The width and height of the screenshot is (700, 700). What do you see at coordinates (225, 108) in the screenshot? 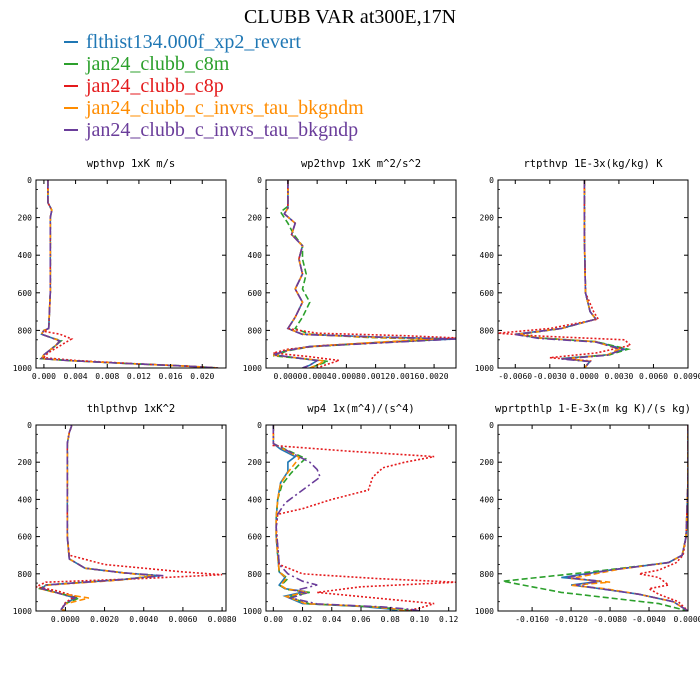
I see `legend-label: jan24_clubb_c_invrs_tau_bkgndm` at bounding box center [225, 108].